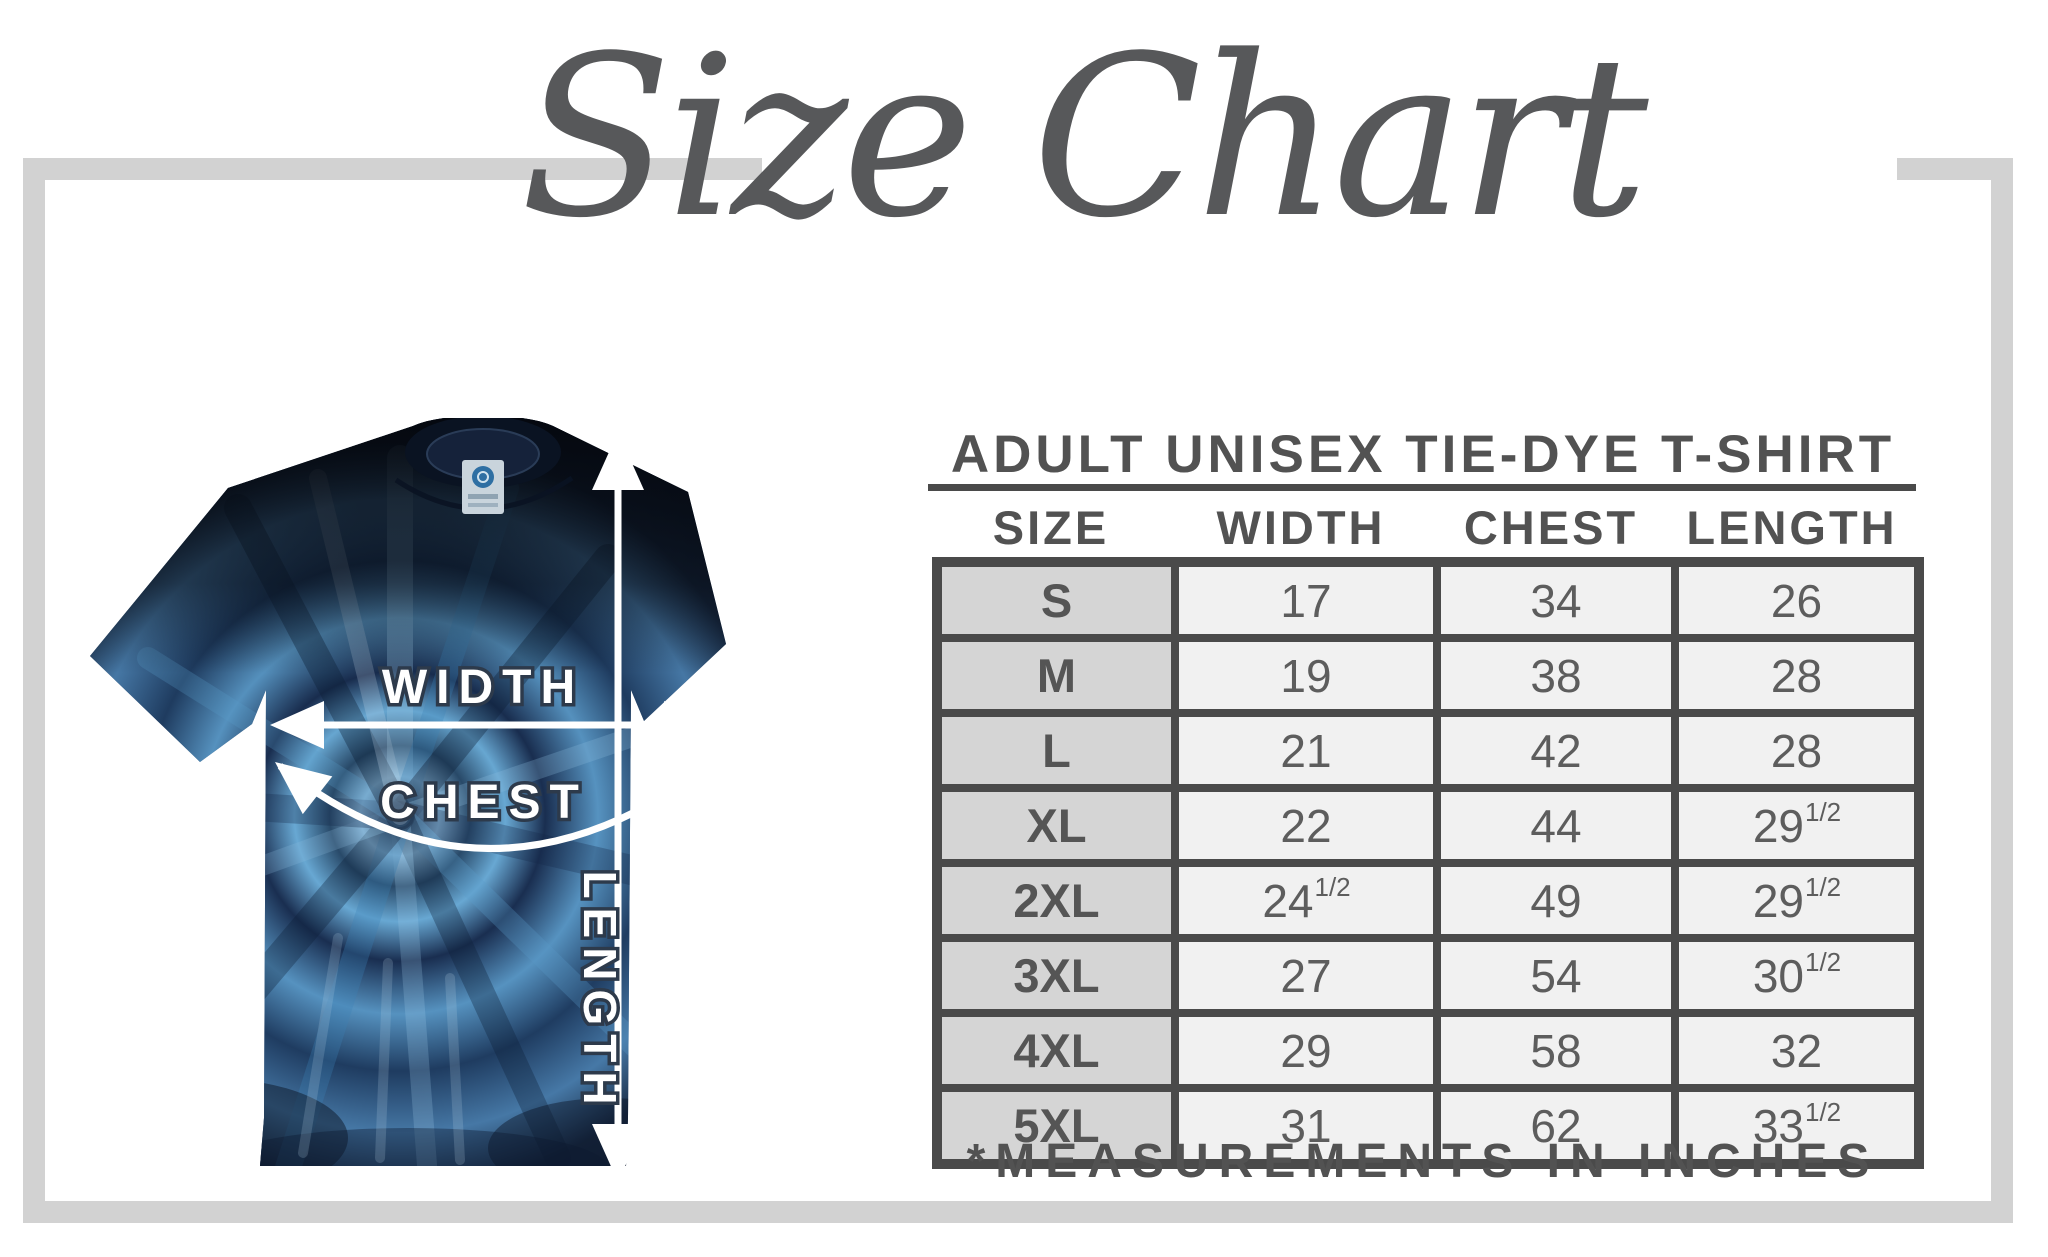 The height and width of the screenshot is (1257, 2048). I want to click on length-cell: 301/2, so click(1797, 975).